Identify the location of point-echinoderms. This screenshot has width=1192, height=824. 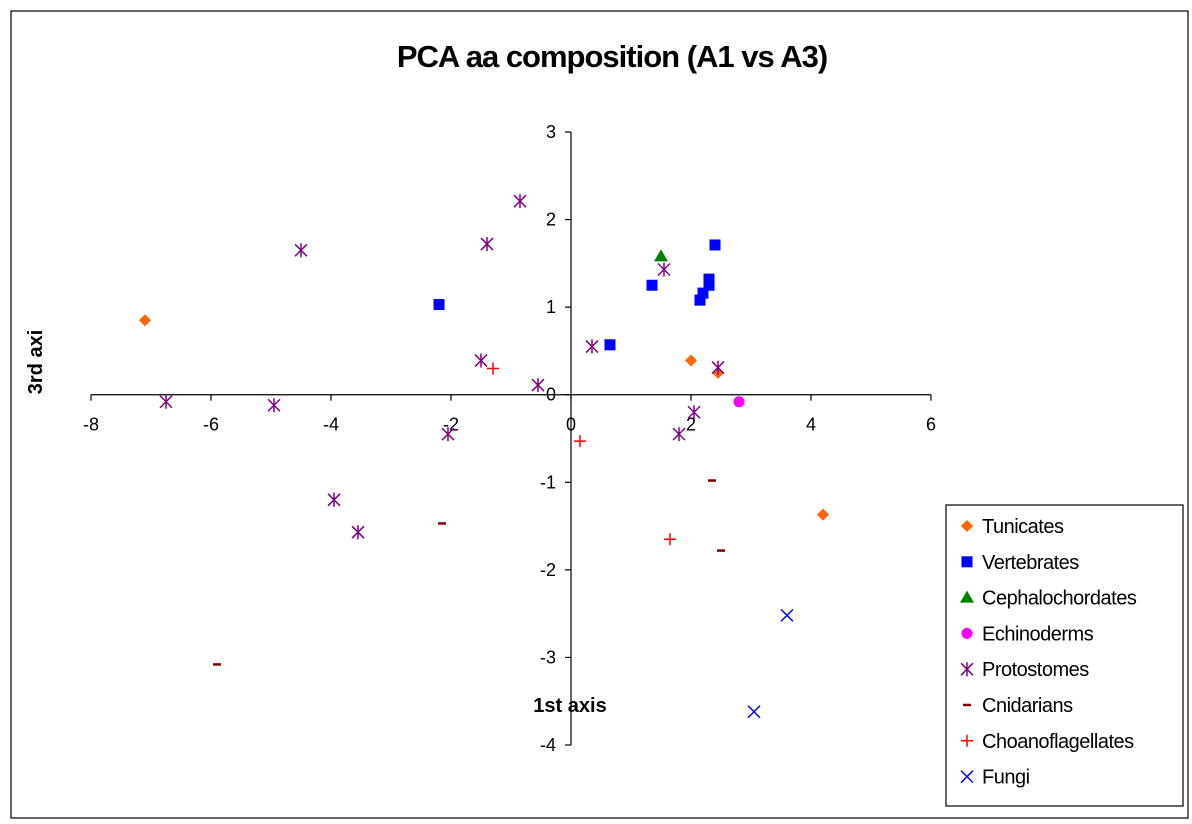
(739, 402).